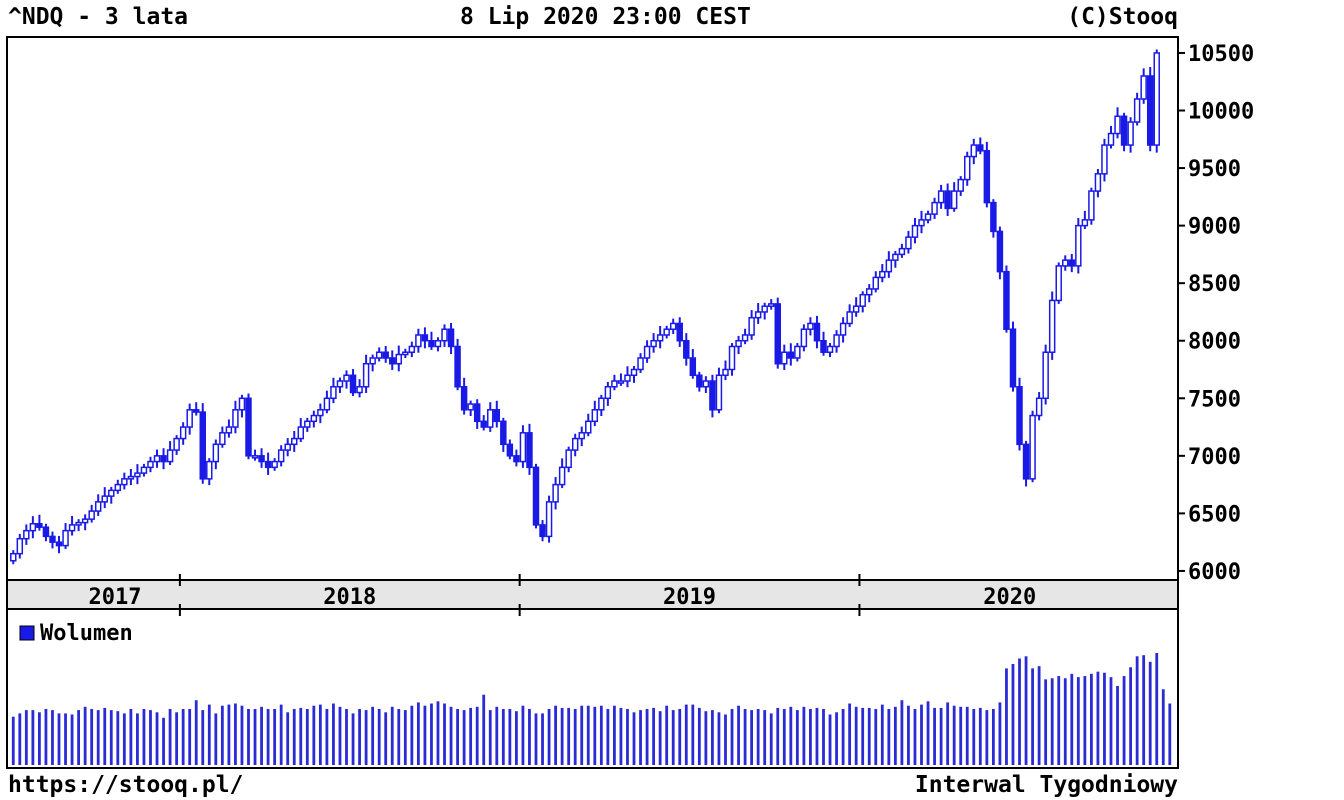 This screenshot has height=800, width=1344. Describe the element at coordinates (126, 785) in the screenshot. I see `source-url: https://stooq.pl/` at that location.